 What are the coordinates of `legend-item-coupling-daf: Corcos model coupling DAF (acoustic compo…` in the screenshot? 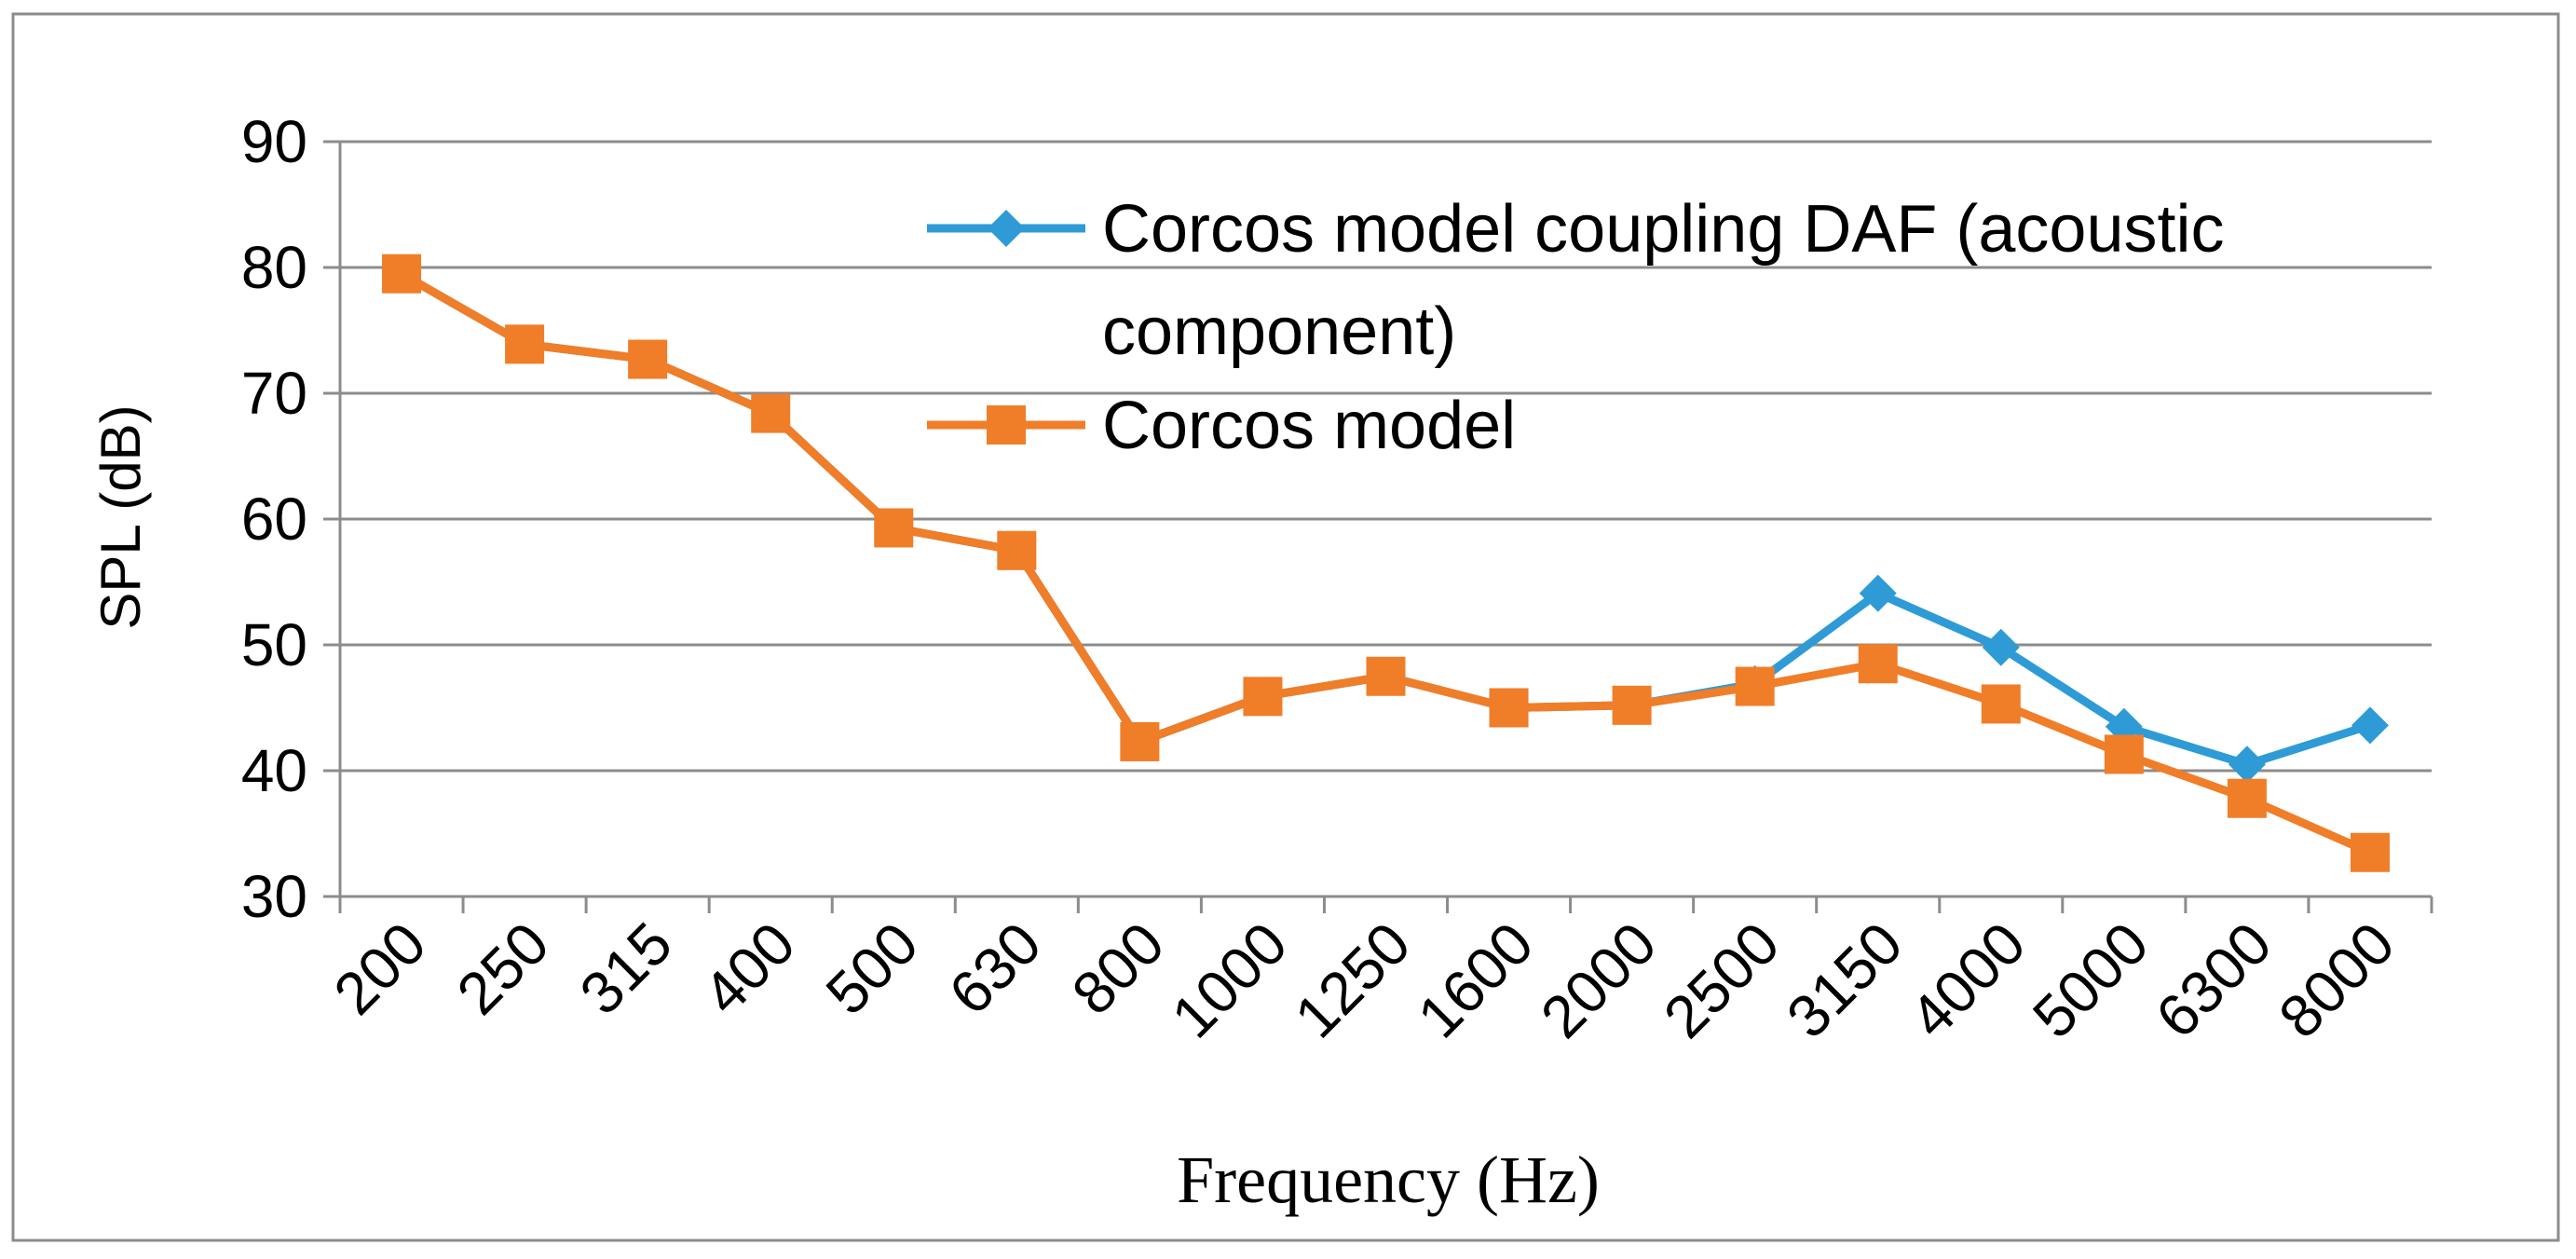 It's located at (1576, 280).